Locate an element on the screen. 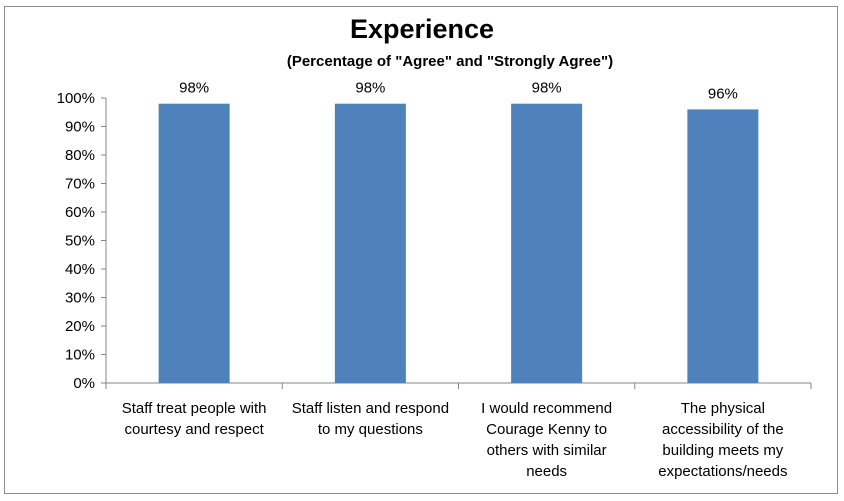 The height and width of the screenshot is (501, 844). y-tick-label: 90% is located at coordinates (80, 127).